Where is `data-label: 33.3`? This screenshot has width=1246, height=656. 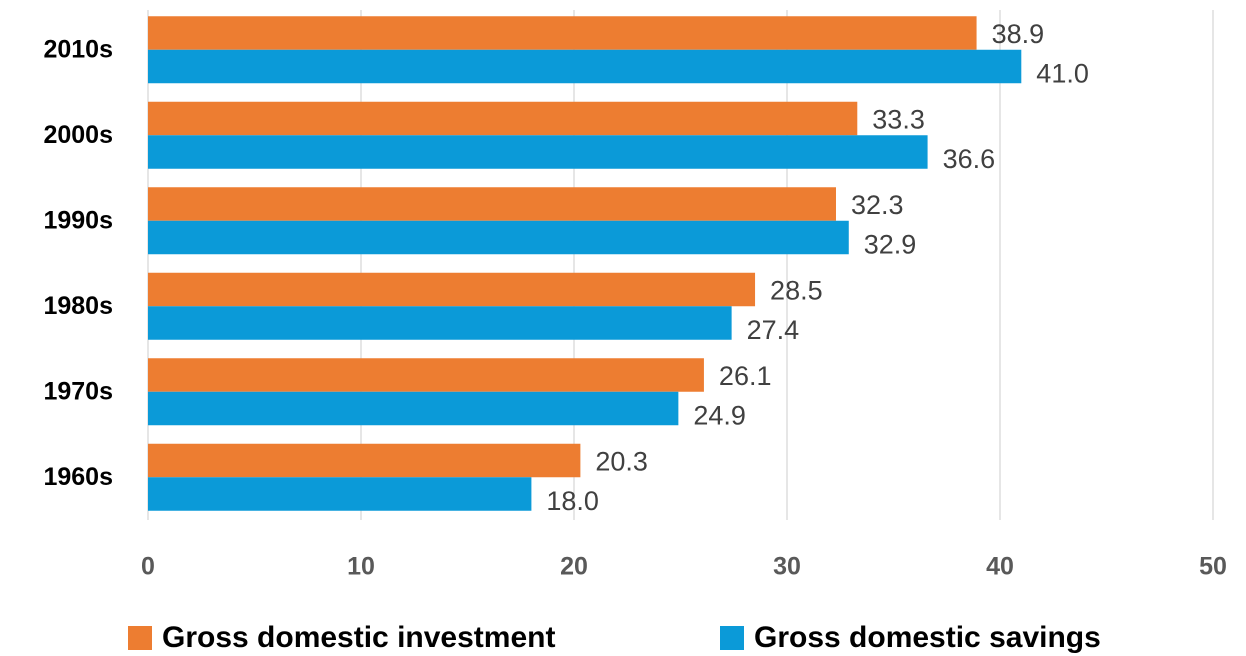
data-label: 33.3 is located at coordinates (898, 120).